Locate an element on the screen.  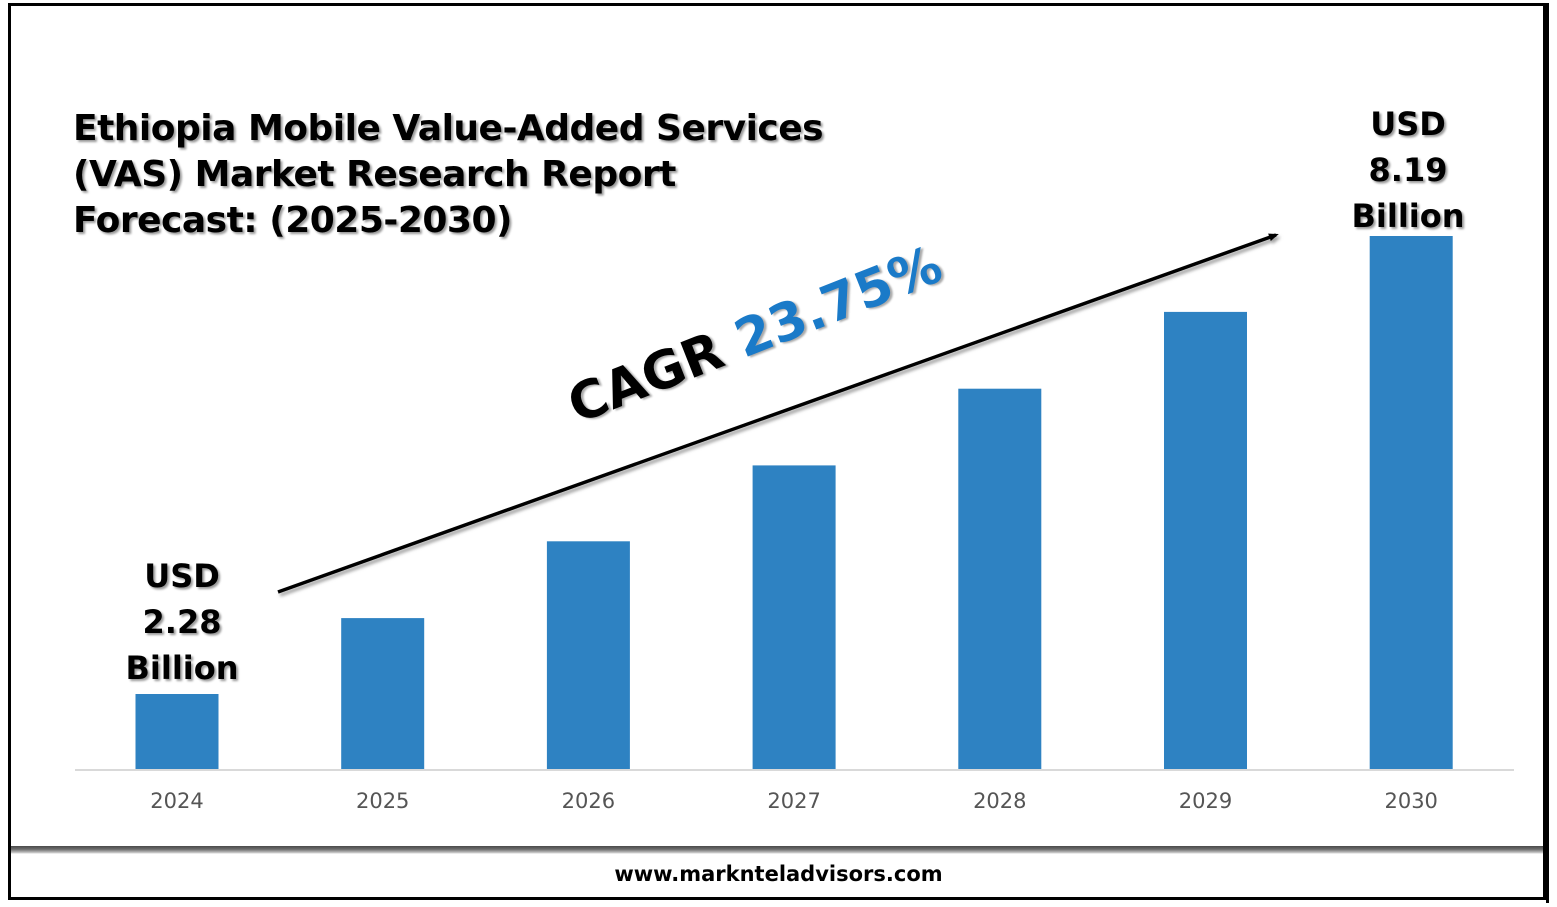
x-tick-label-2027: 2027 is located at coordinates (793, 801).